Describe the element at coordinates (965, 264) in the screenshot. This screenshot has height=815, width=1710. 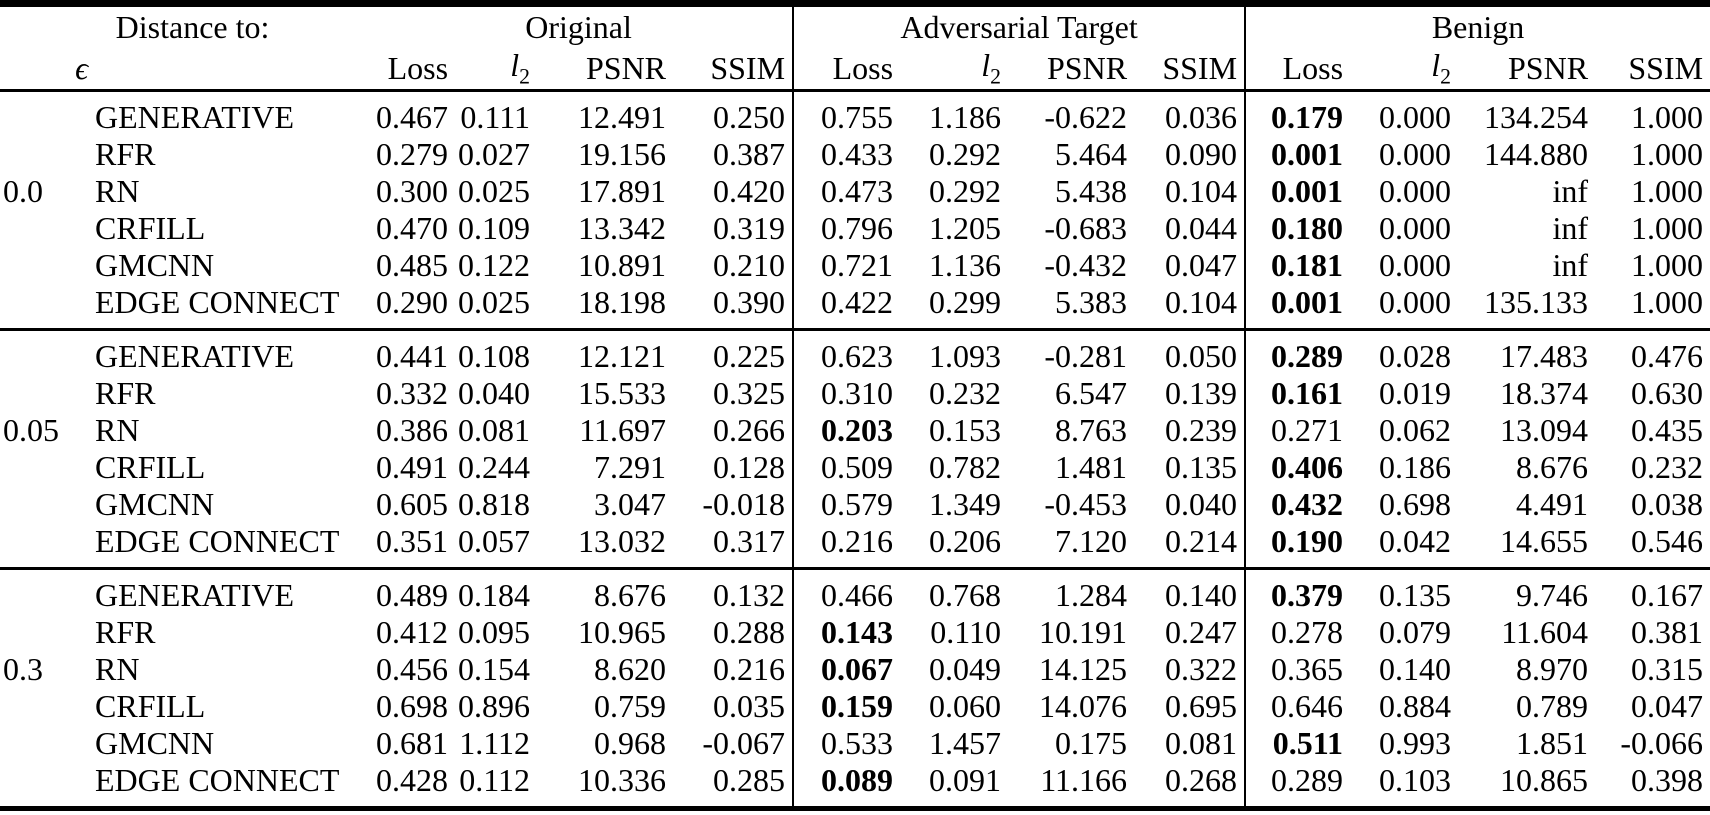
I see `metric-value: 1.136` at that location.